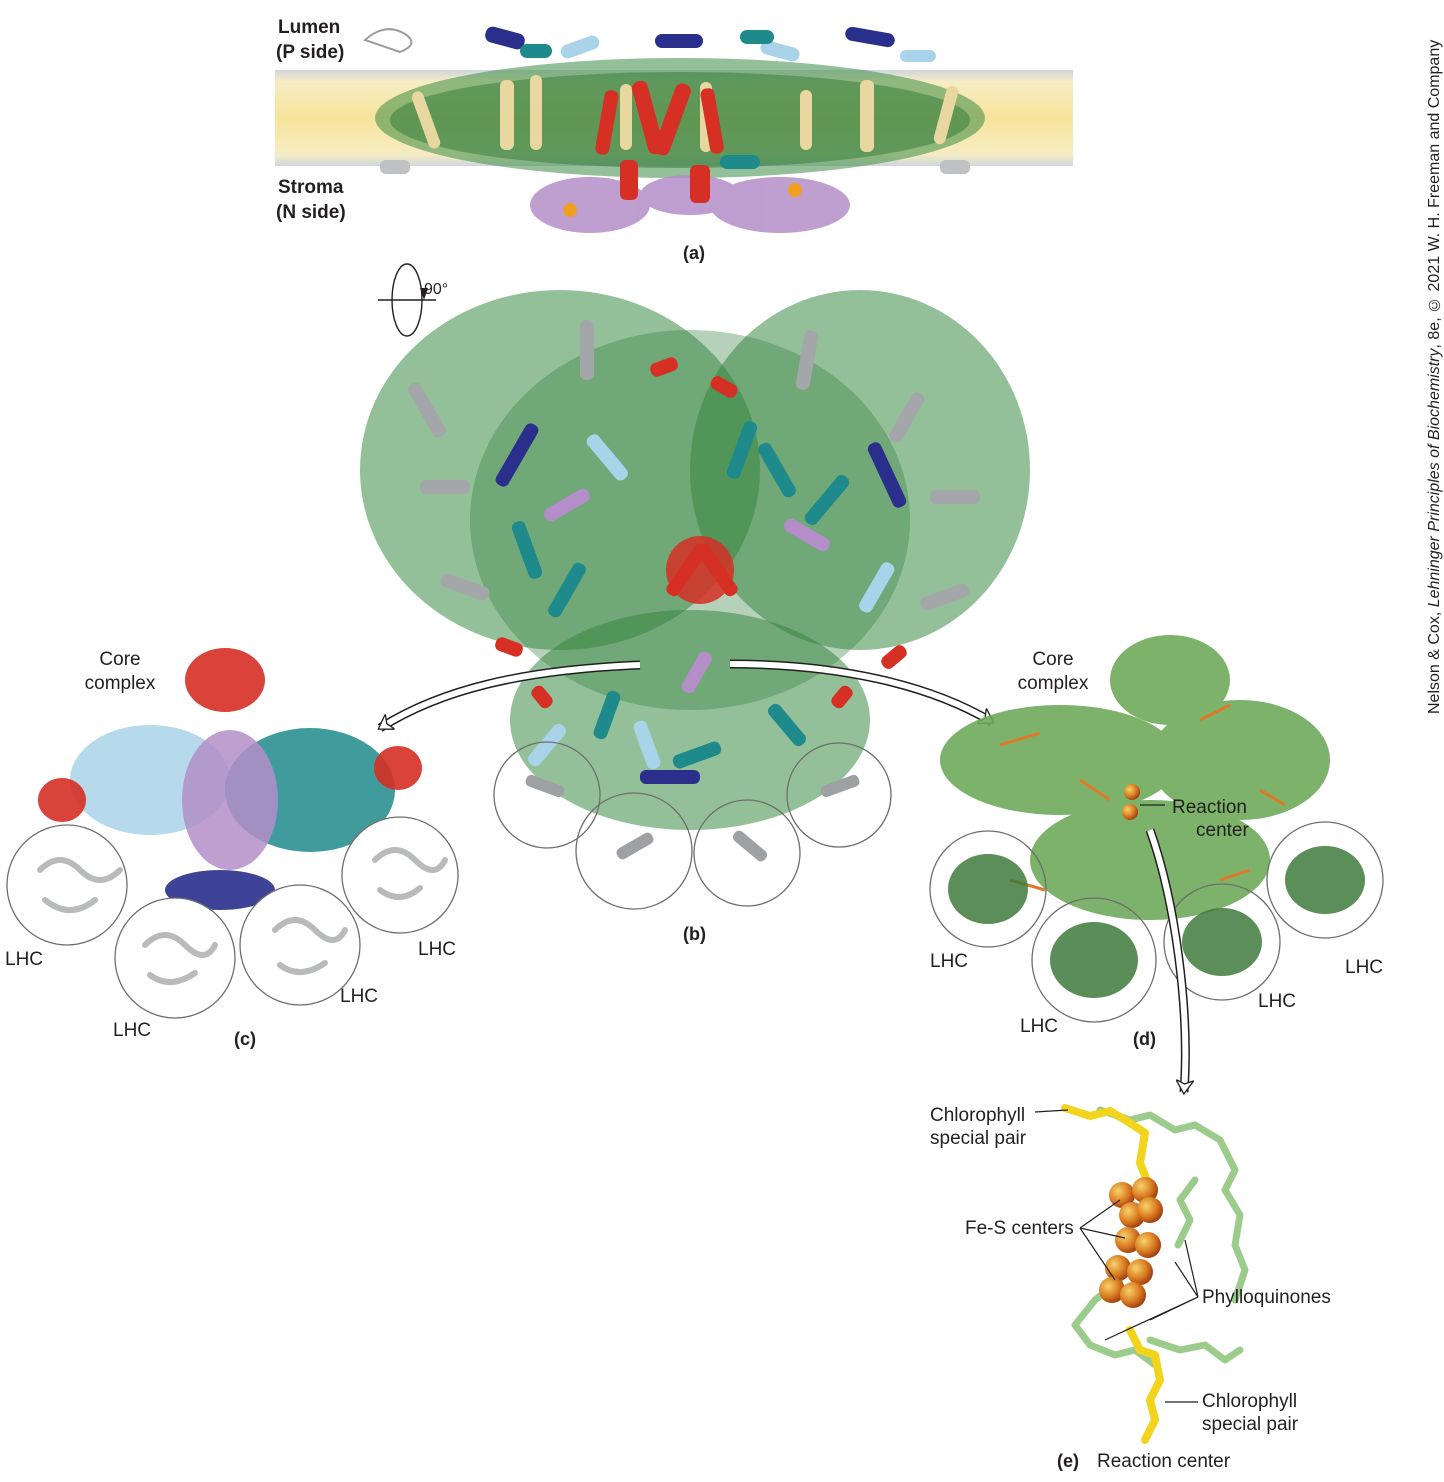 The width and height of the screenshot is (1444, 1482). What do you see at coordinates (1277, 1001) in the screenshot?
I see `panel-d-lhc-3: LHC` at bounding box center [1277, 1001].